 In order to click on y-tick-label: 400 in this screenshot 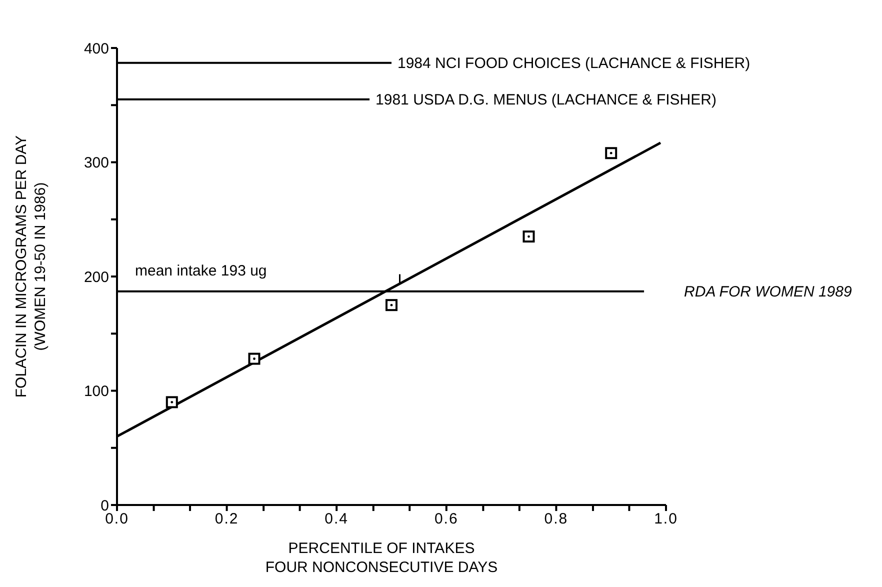, I will do `click(96, 49)`.